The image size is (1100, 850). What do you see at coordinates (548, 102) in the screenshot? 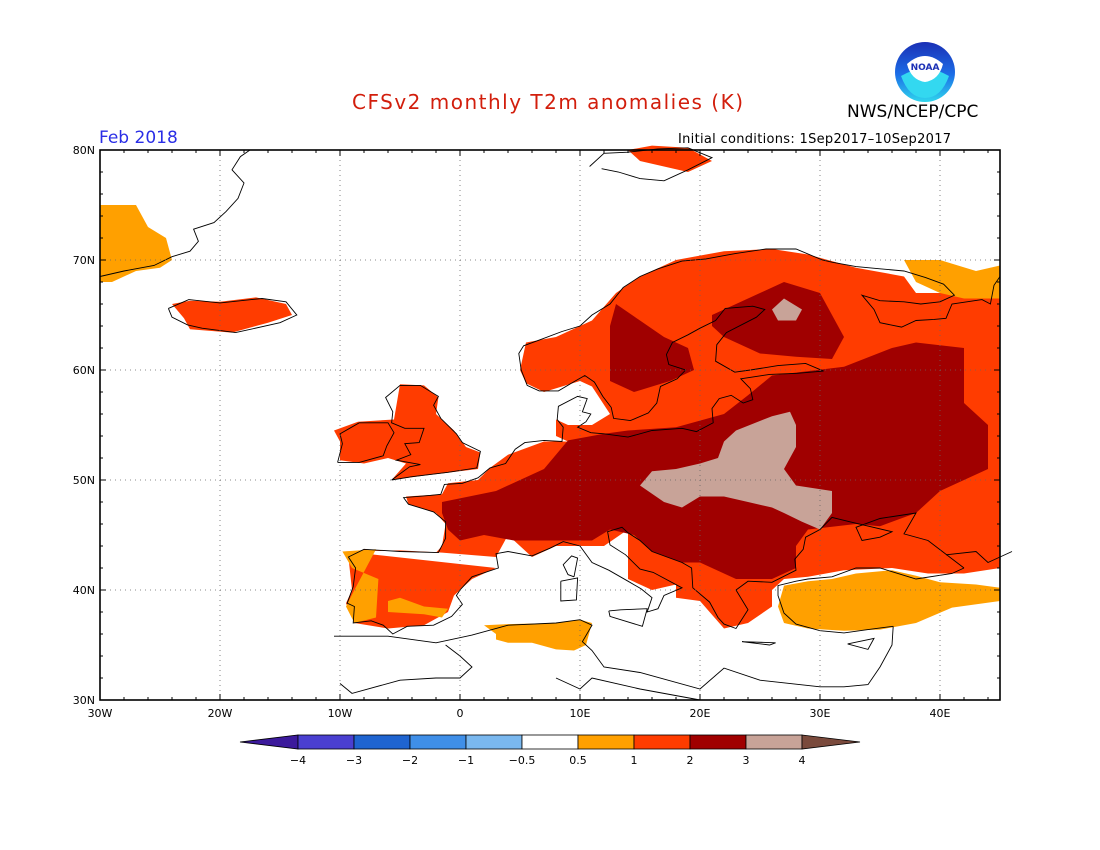
I see `map-title: CFSv2 monthly T2m anomalies (K)` at bounding box center [548, 102].